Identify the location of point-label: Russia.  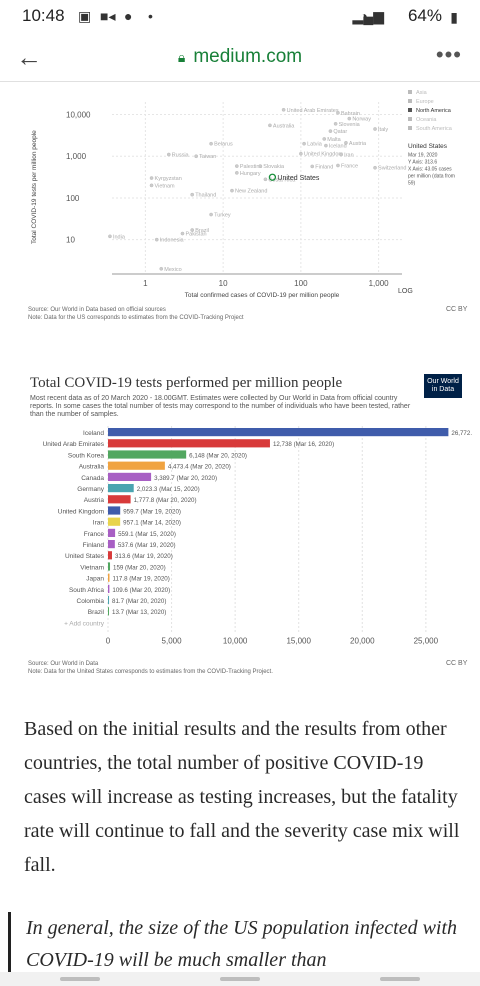
(181, 156).